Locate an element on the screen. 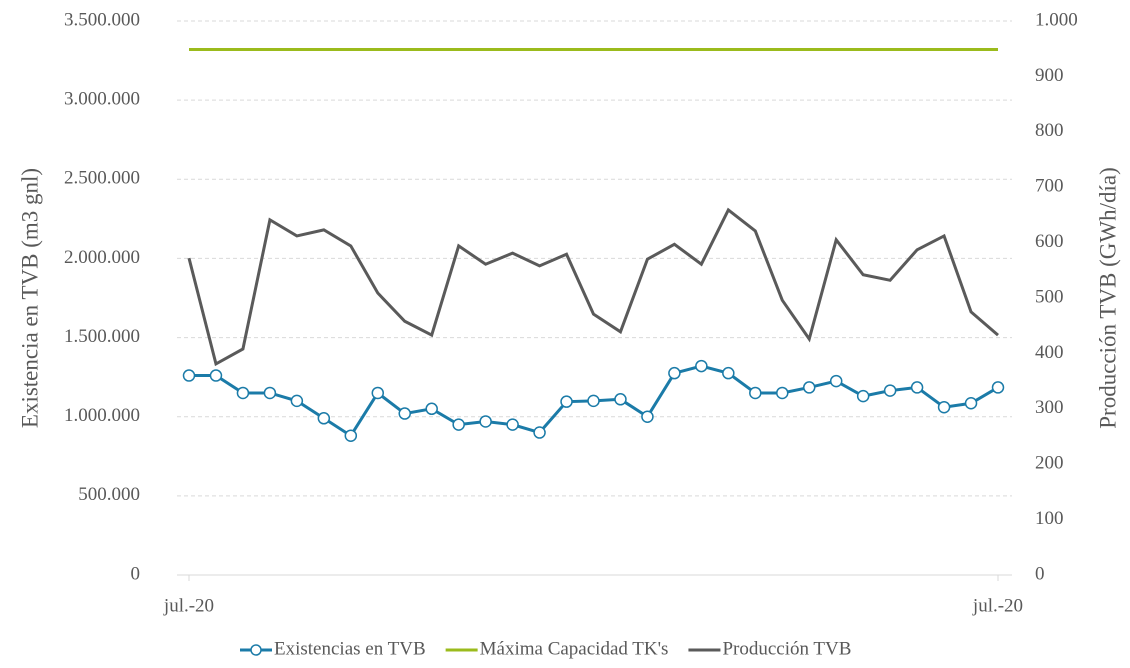  legend-label: Existencias en TVB is located at coordinates (350, 648).